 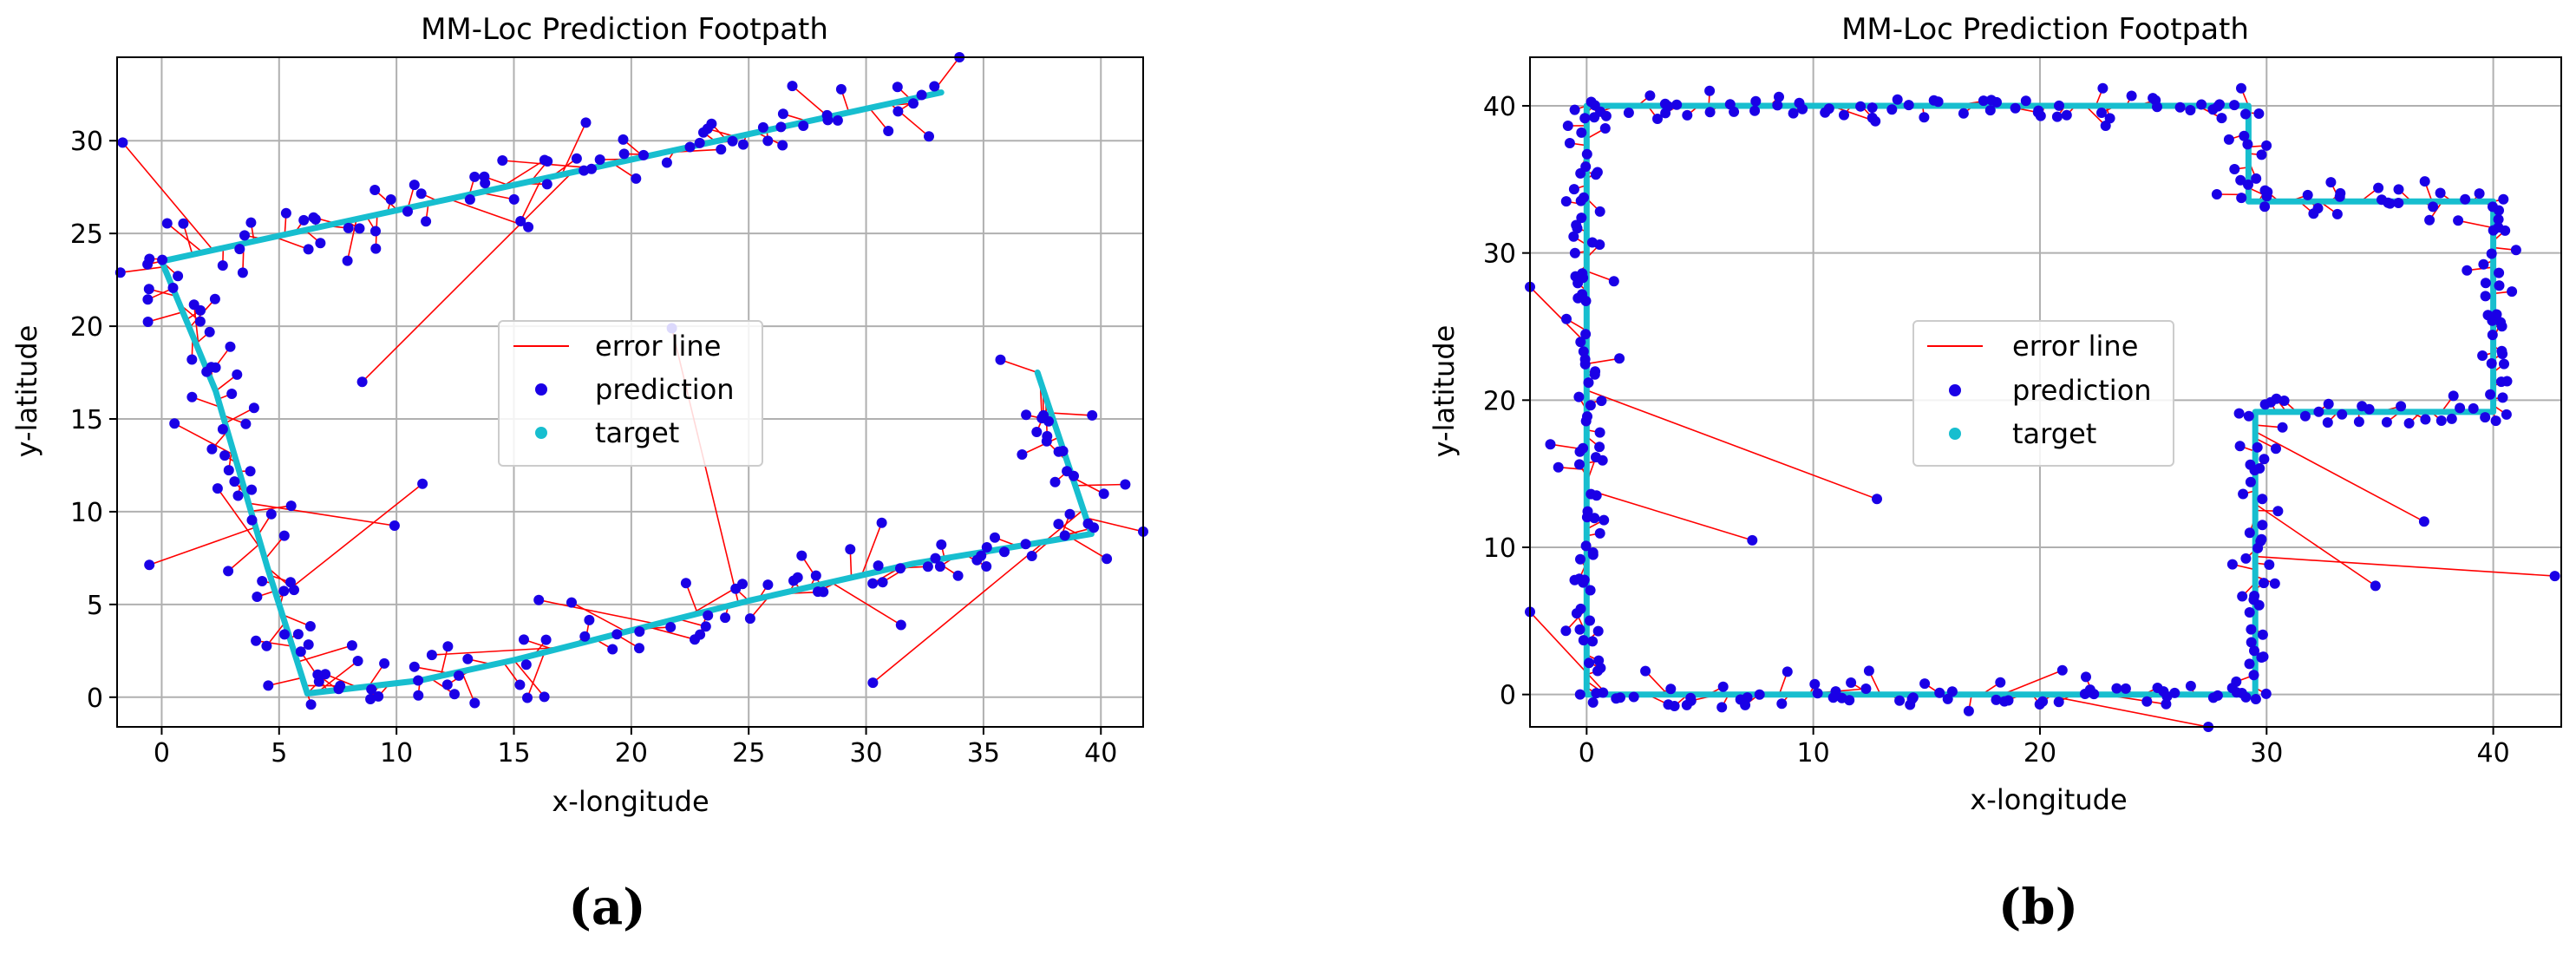 I want to click on x-tick-label: 30, so click(x=2266, y=753).